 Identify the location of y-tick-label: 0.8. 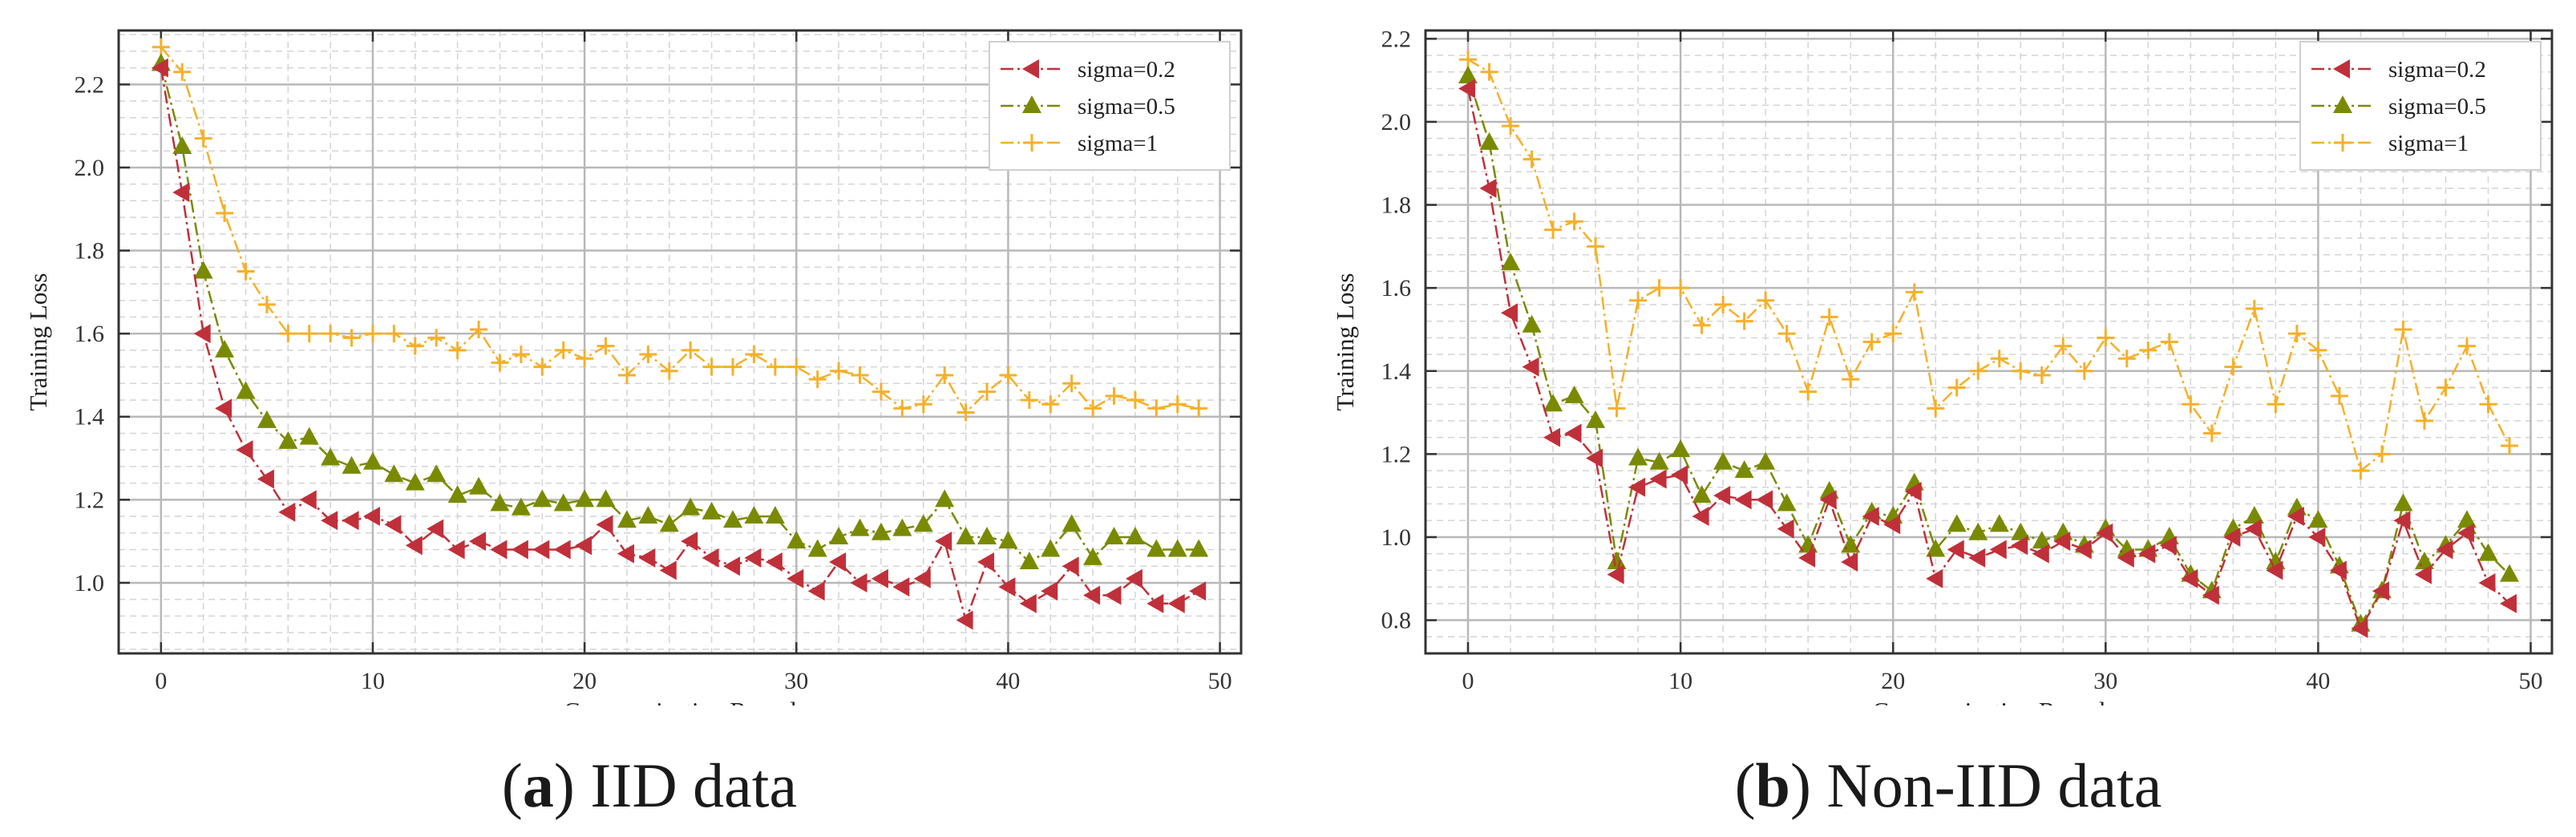
(1396, 621).